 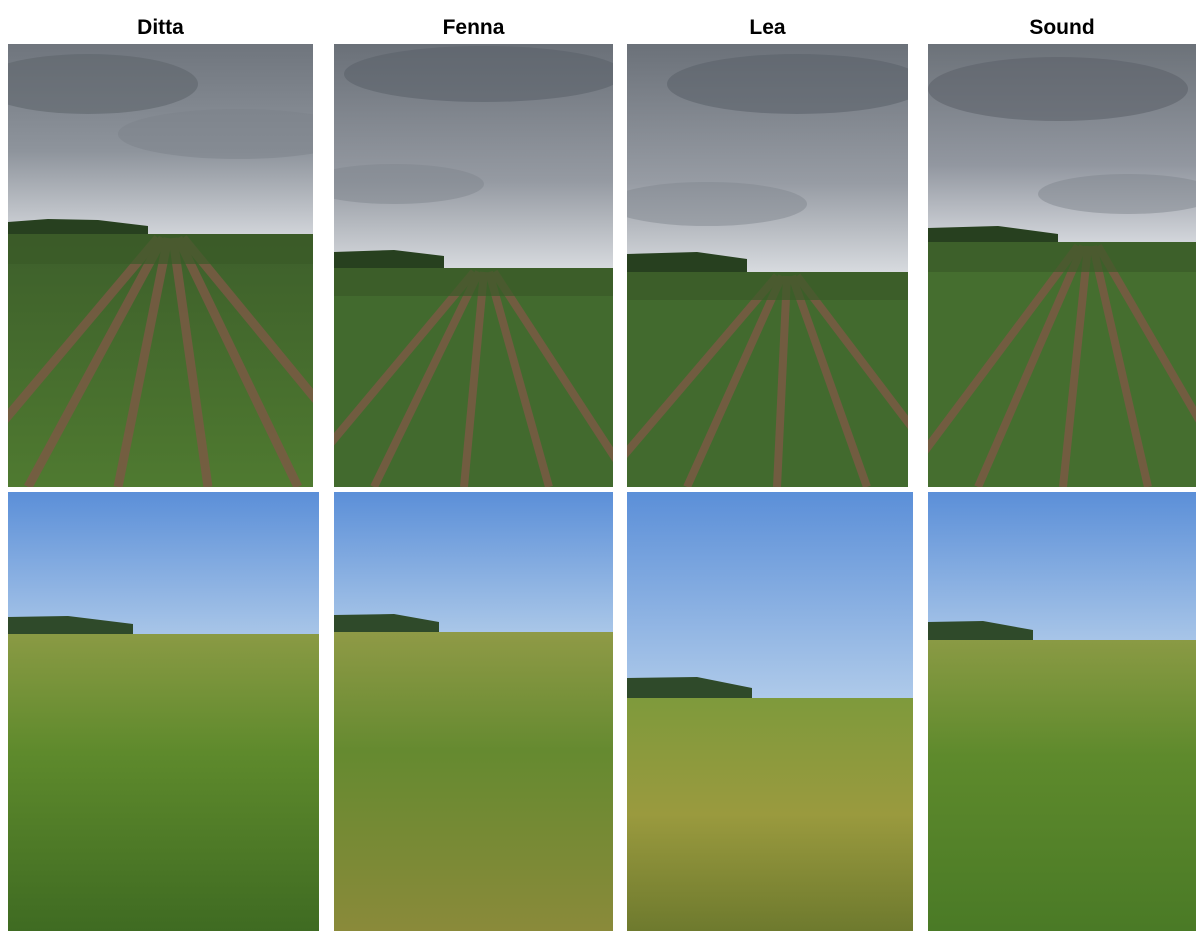 What do you see at coordinates (163, 711) in the screenshot?
I see `photo-ditta-clear` at bounding box center [163, 711].